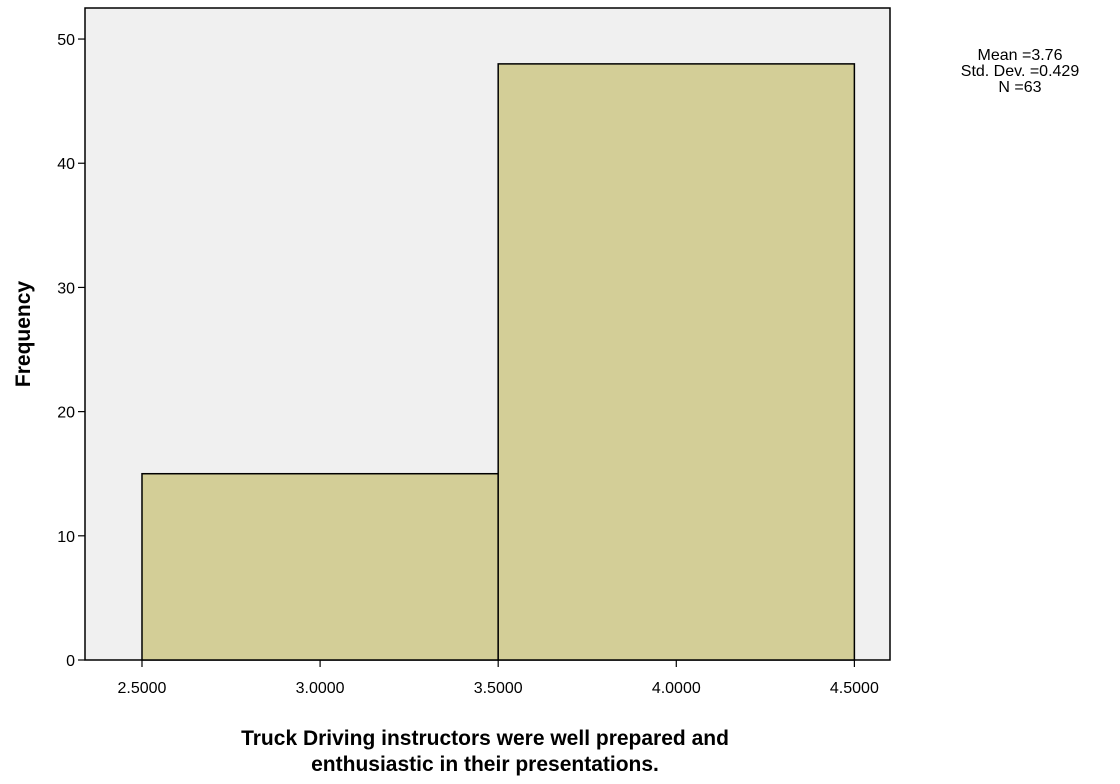 The image size is (1120, 784). Describe the element at coordinates (498, 678) in the screenshot. I see `x-axis: 2.5000 3.0000 3.5000 4.0000 4.5000` at that location.